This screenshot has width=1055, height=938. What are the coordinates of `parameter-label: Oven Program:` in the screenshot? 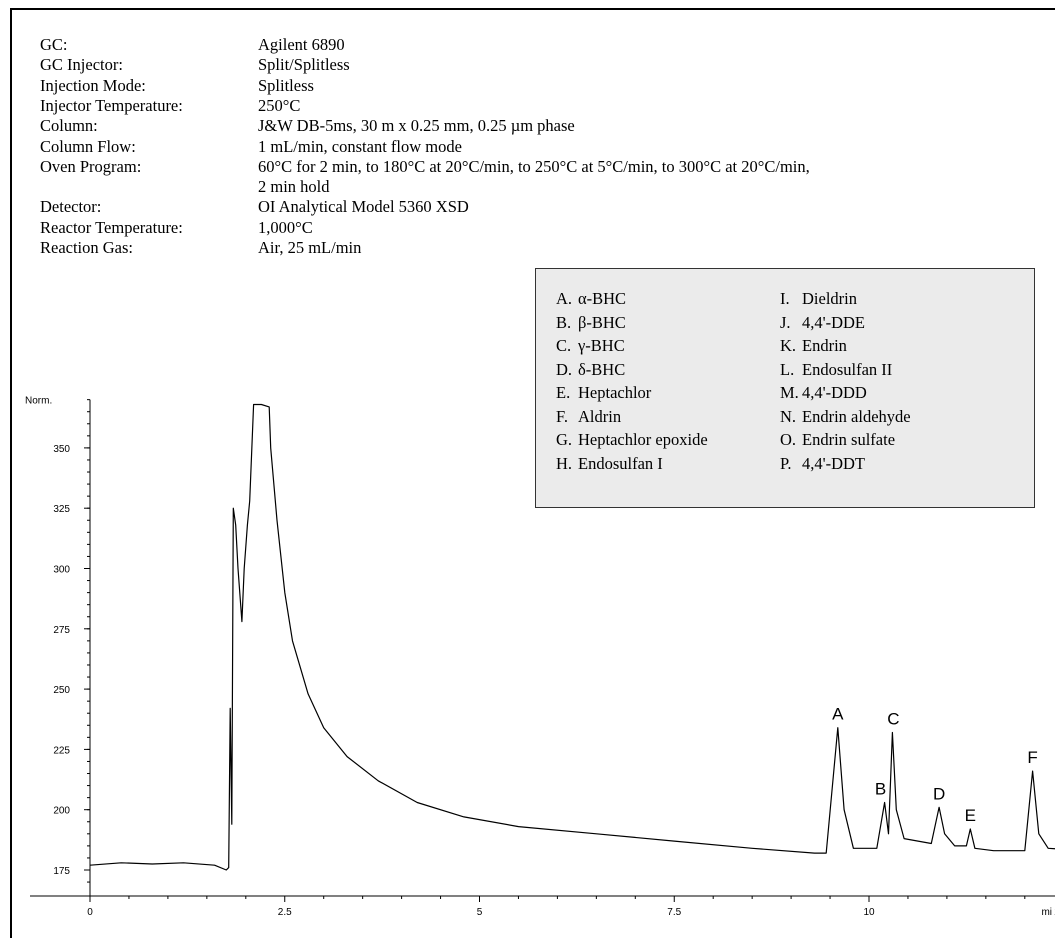 It's located at (91, 166).